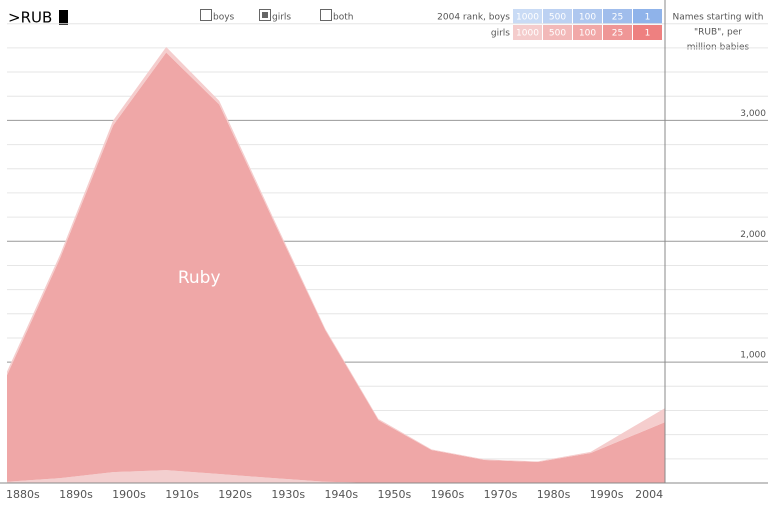  Describe the element at coordinates (235, 494) in the screenshot. I see `x-tick-label: 1920s` at that location.